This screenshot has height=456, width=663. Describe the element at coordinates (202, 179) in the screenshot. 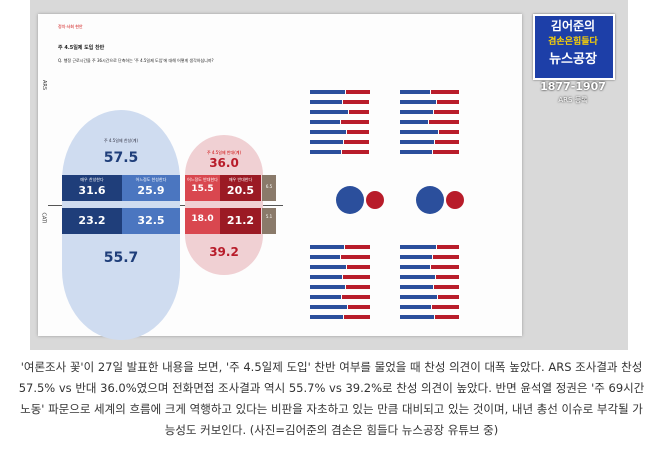

I see `legend-text: 어느정도 반대한다` at that location.